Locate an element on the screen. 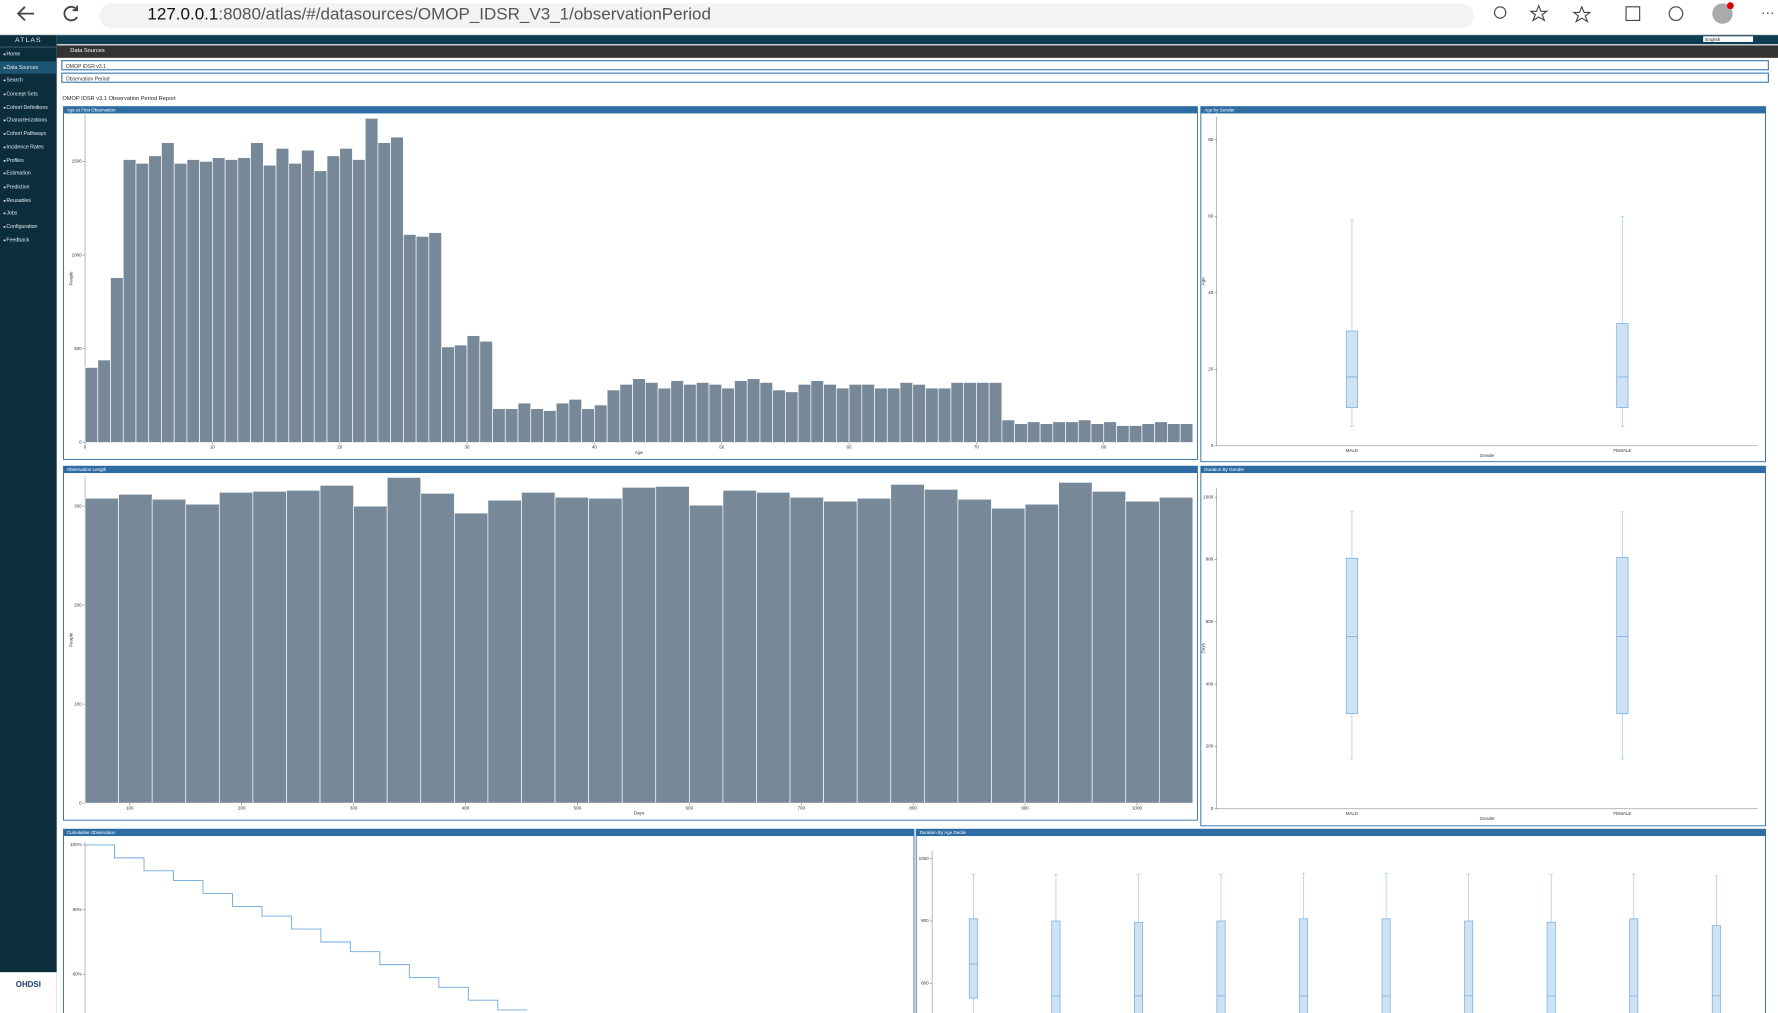 Image resolution: width=1778 pixels, height=1013 pixels. extension-icon is located at coordinates (1676, 13).